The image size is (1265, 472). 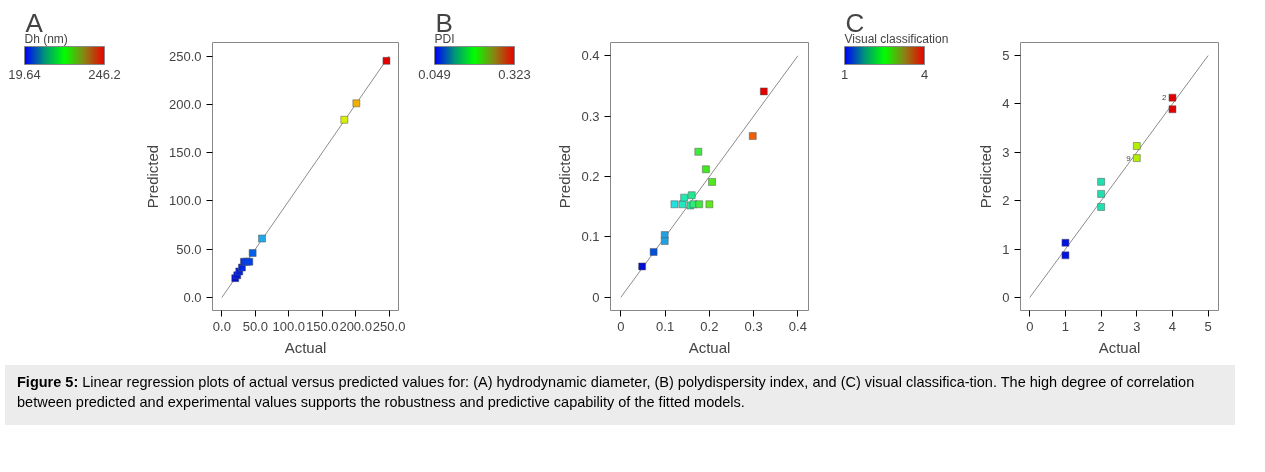 I want to click on x-tick-label: 150.0, so click(x=322, y=326).